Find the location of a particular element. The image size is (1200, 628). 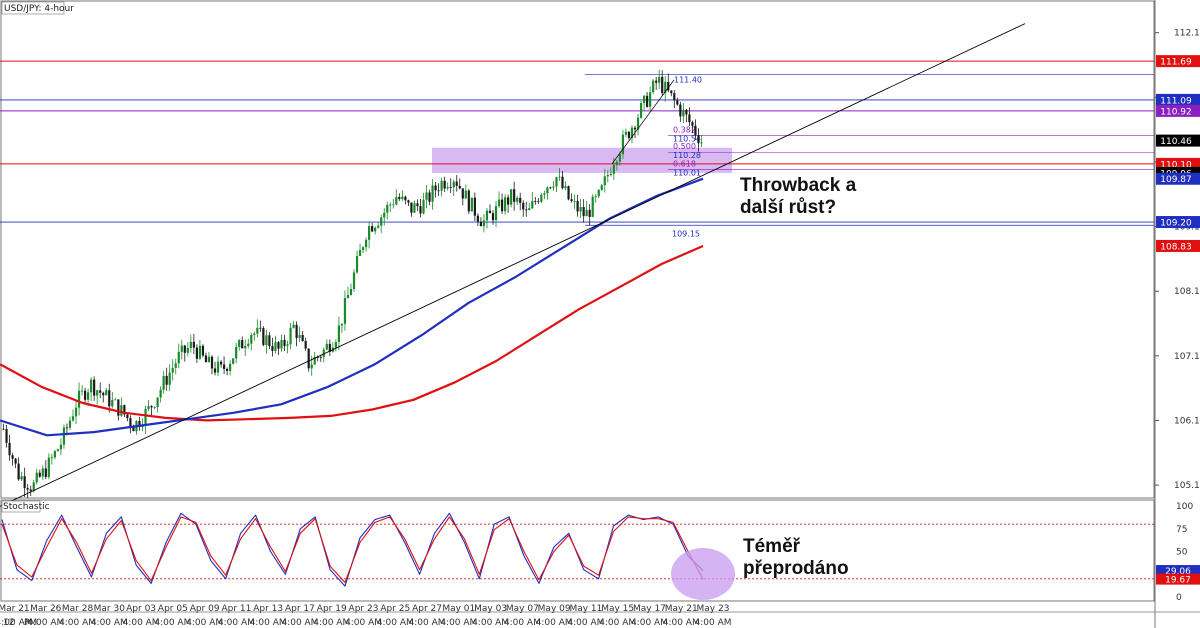

stoch-tag-29.06 is located at coordinates (1178, 571).